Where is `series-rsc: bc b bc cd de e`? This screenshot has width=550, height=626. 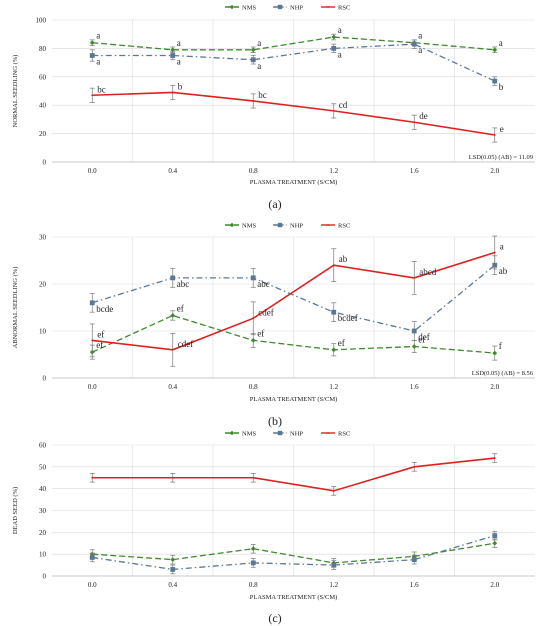
series-rsc: bc b bc cd de e is located at coordinates (296, 112).